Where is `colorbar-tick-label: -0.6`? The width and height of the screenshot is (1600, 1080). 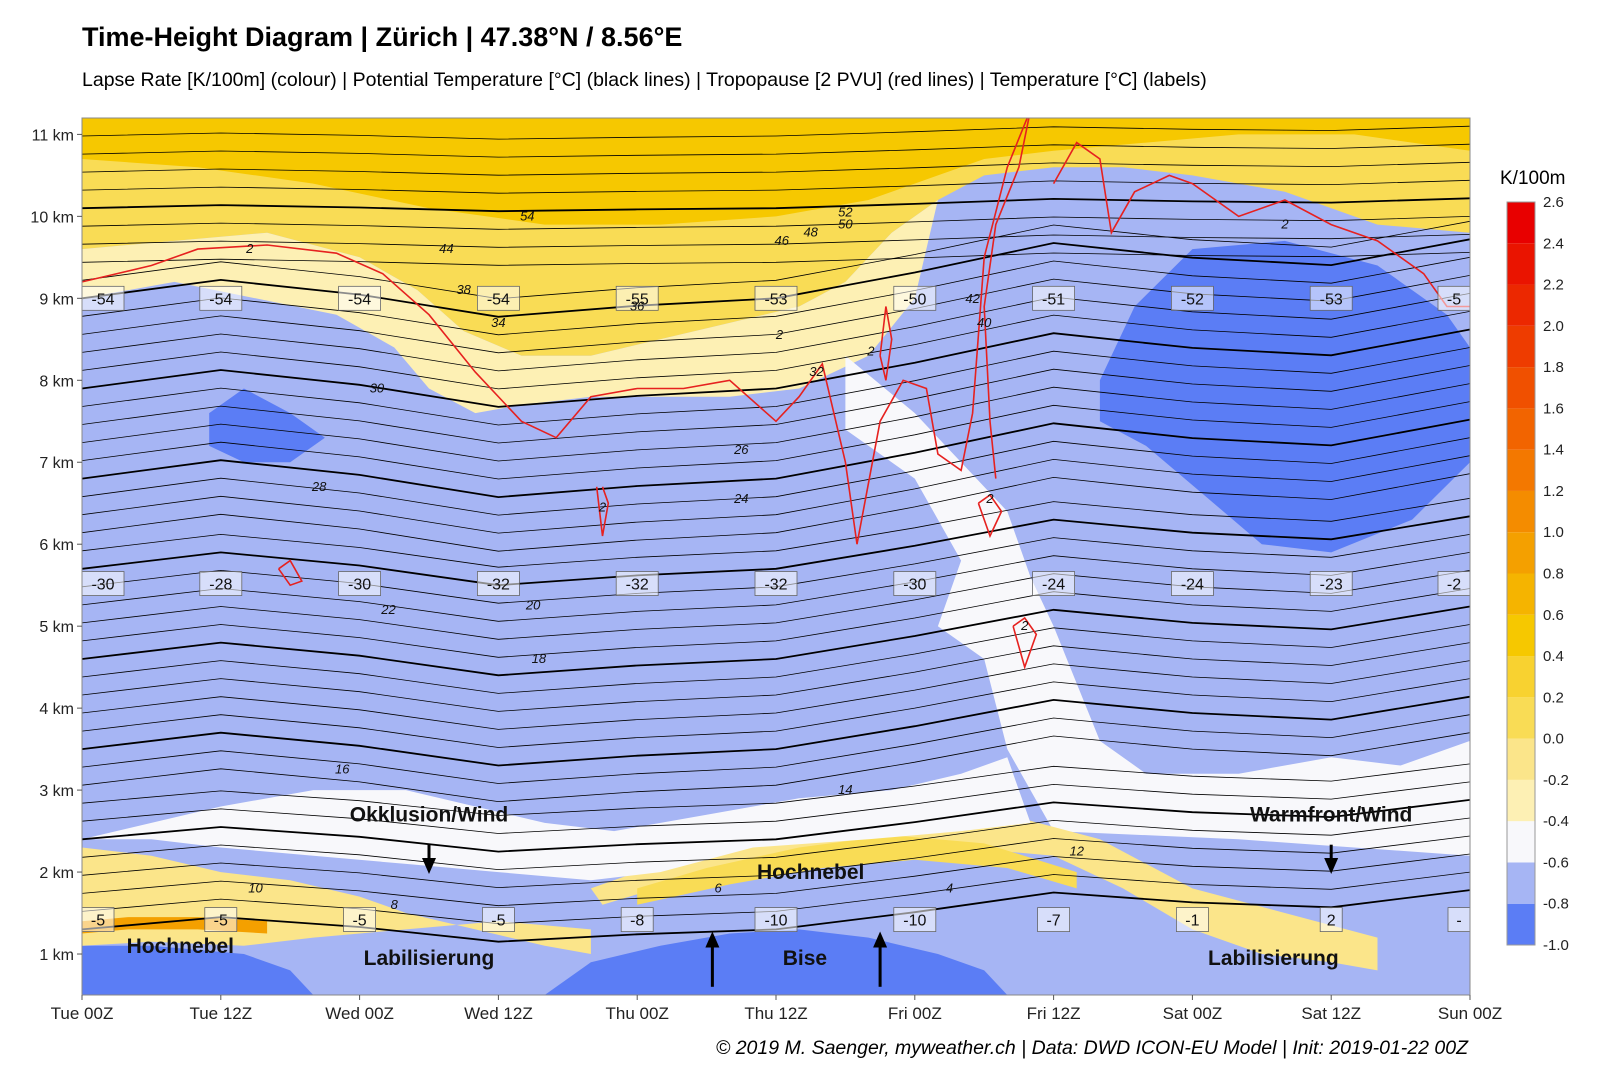
colorbar-tick-label: -0.6 is located at coordinates (1556, 862).